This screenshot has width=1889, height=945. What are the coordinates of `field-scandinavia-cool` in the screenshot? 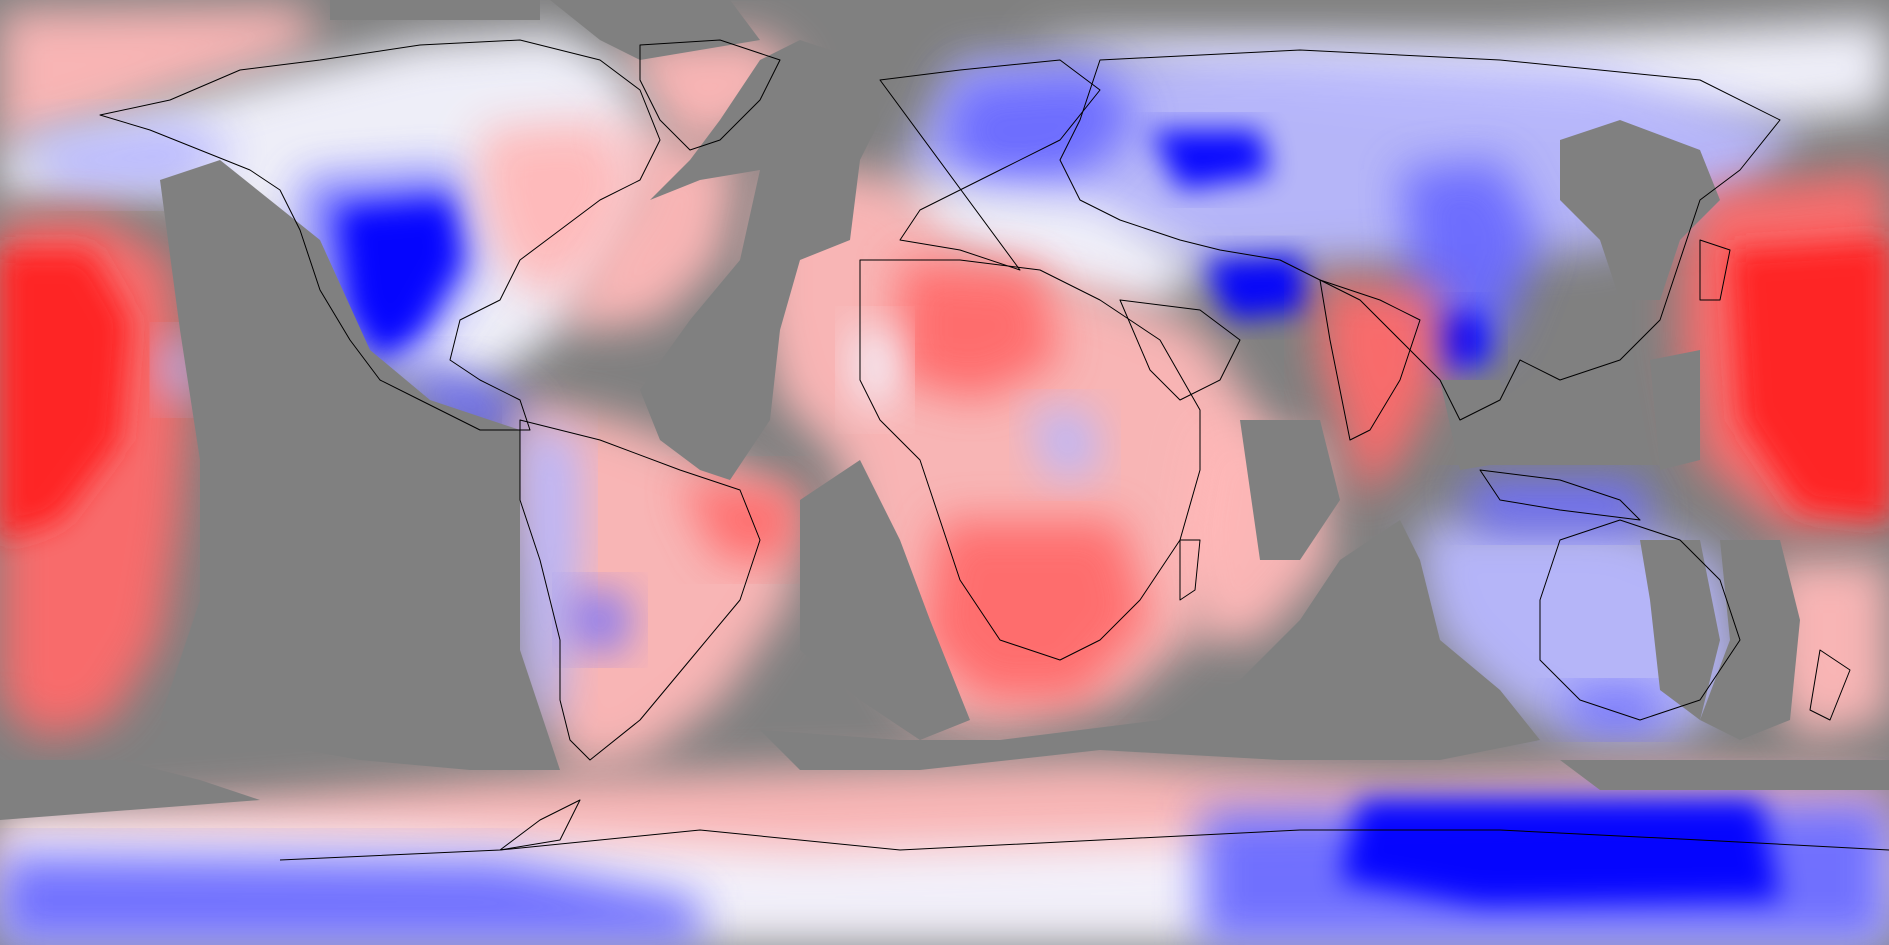 It's located at (1040, 130).